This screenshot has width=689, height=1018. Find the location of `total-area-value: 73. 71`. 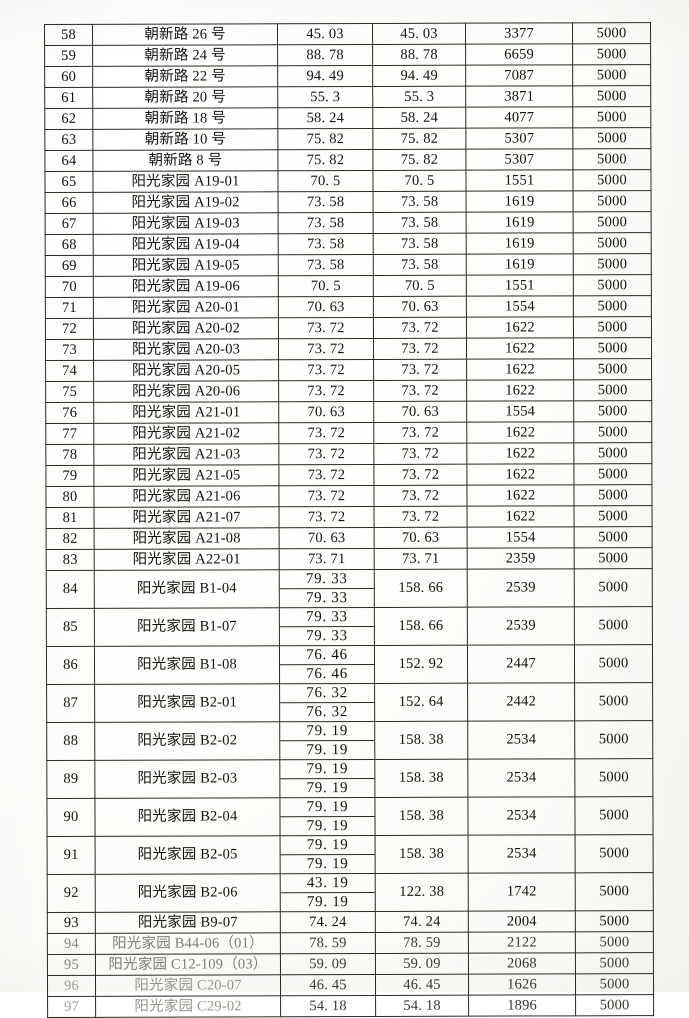

total-area-value: 73. 71 is located at coordinates (421, 559).